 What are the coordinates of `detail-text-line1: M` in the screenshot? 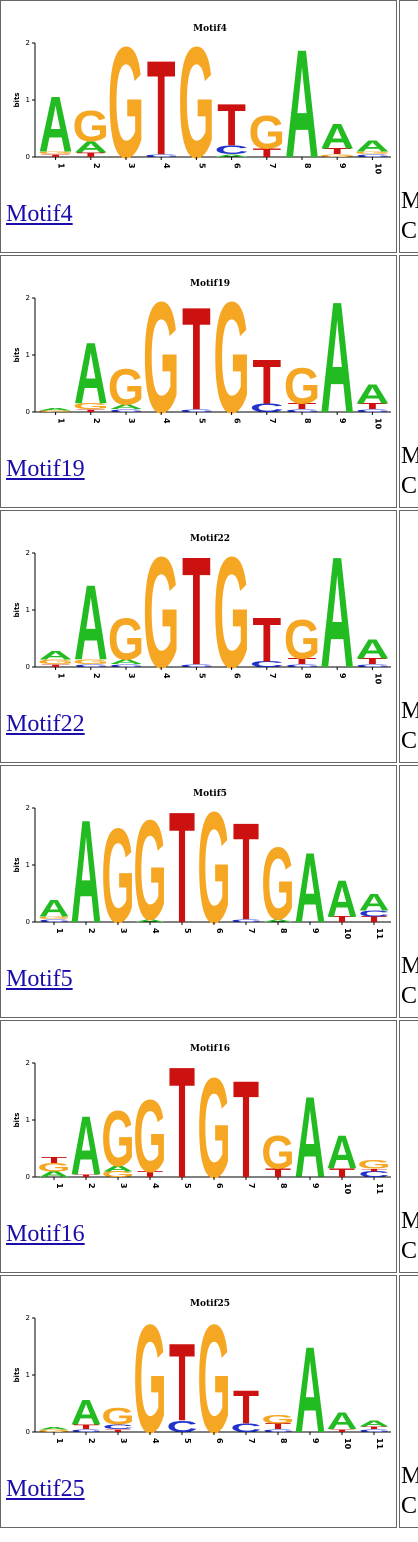 It's located at (409, 1476).